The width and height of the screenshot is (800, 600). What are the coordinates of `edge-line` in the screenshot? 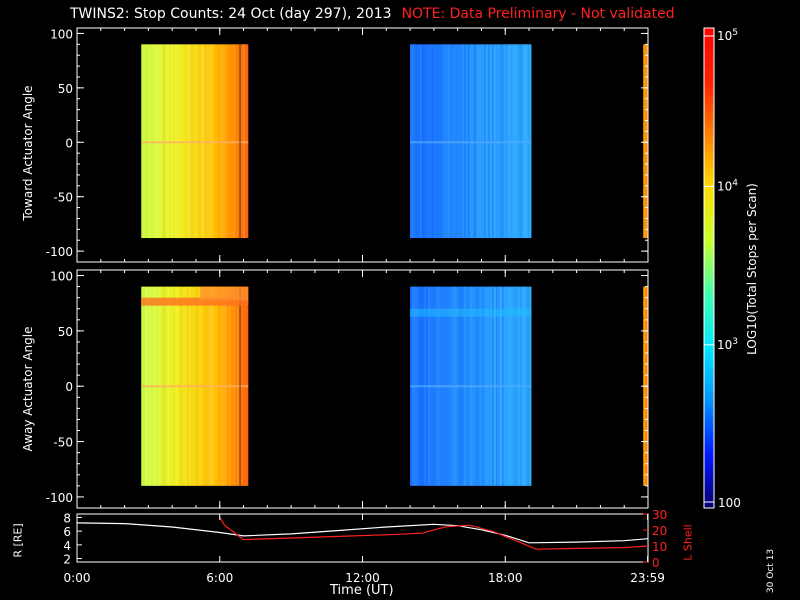 It's located at (240, 386).